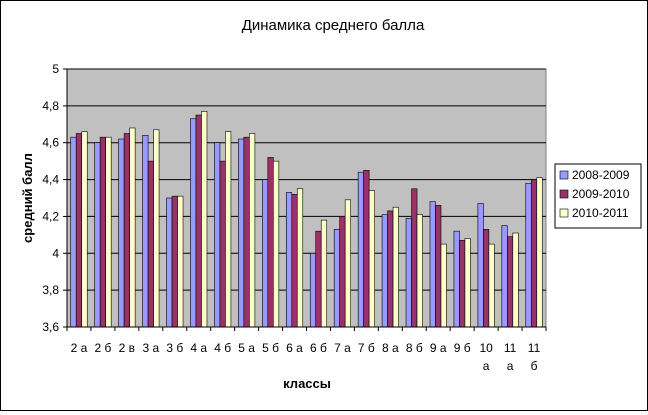 The height and width of the screenshot is (415, 648). Describe the element at coordinates (50, 180) in the screenshot. I see `y-tick-label: 4,4` at that location.